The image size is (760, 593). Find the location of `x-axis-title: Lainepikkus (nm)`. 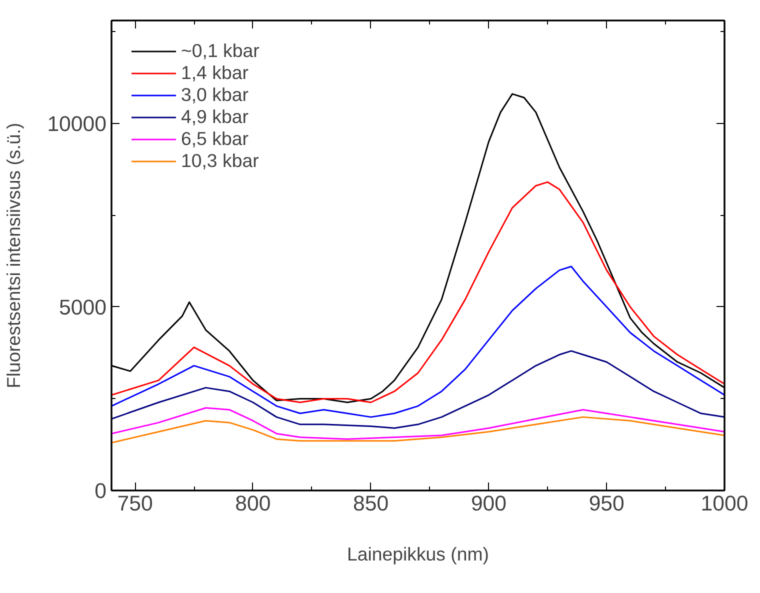

x-axis-title: Lainepikkus (nm) is located at coordinates (418, 554).